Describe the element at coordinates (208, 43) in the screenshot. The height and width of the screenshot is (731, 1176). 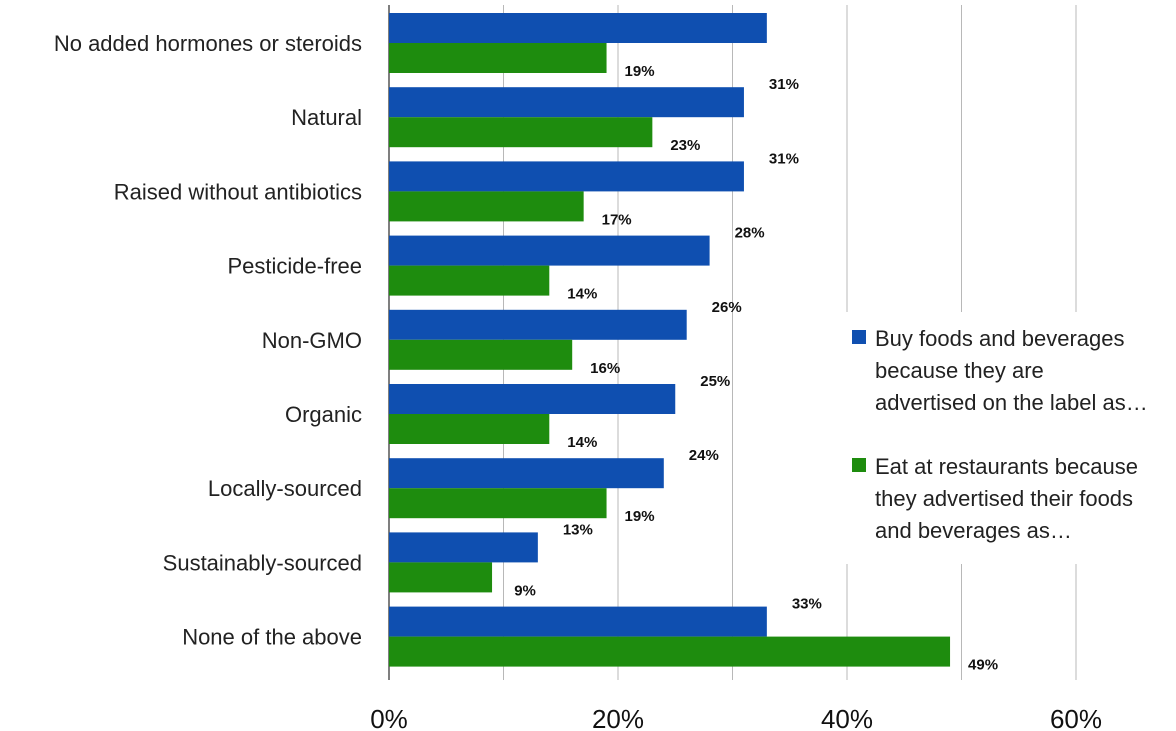
I see `category-label: No added hormones or steroids` at that location.